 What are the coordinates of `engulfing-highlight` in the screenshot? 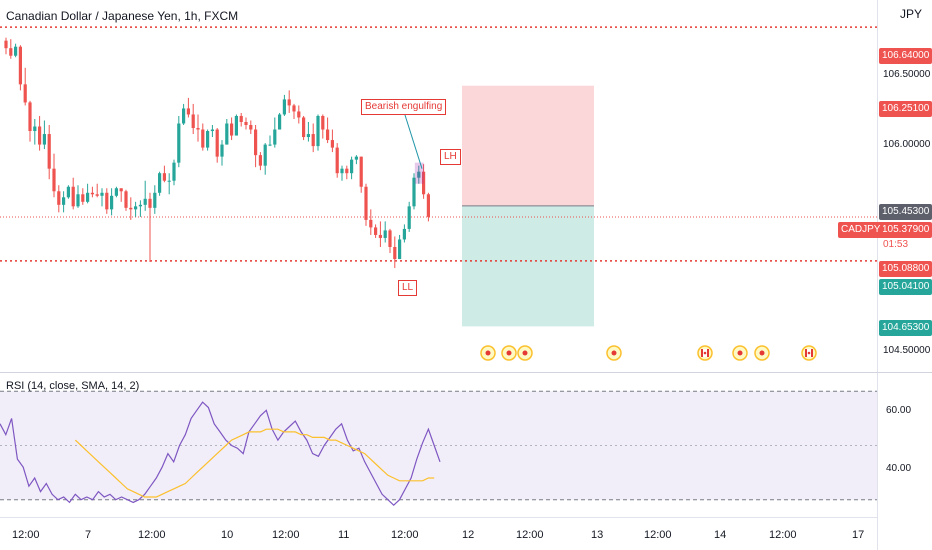 It's located at (419, 173).